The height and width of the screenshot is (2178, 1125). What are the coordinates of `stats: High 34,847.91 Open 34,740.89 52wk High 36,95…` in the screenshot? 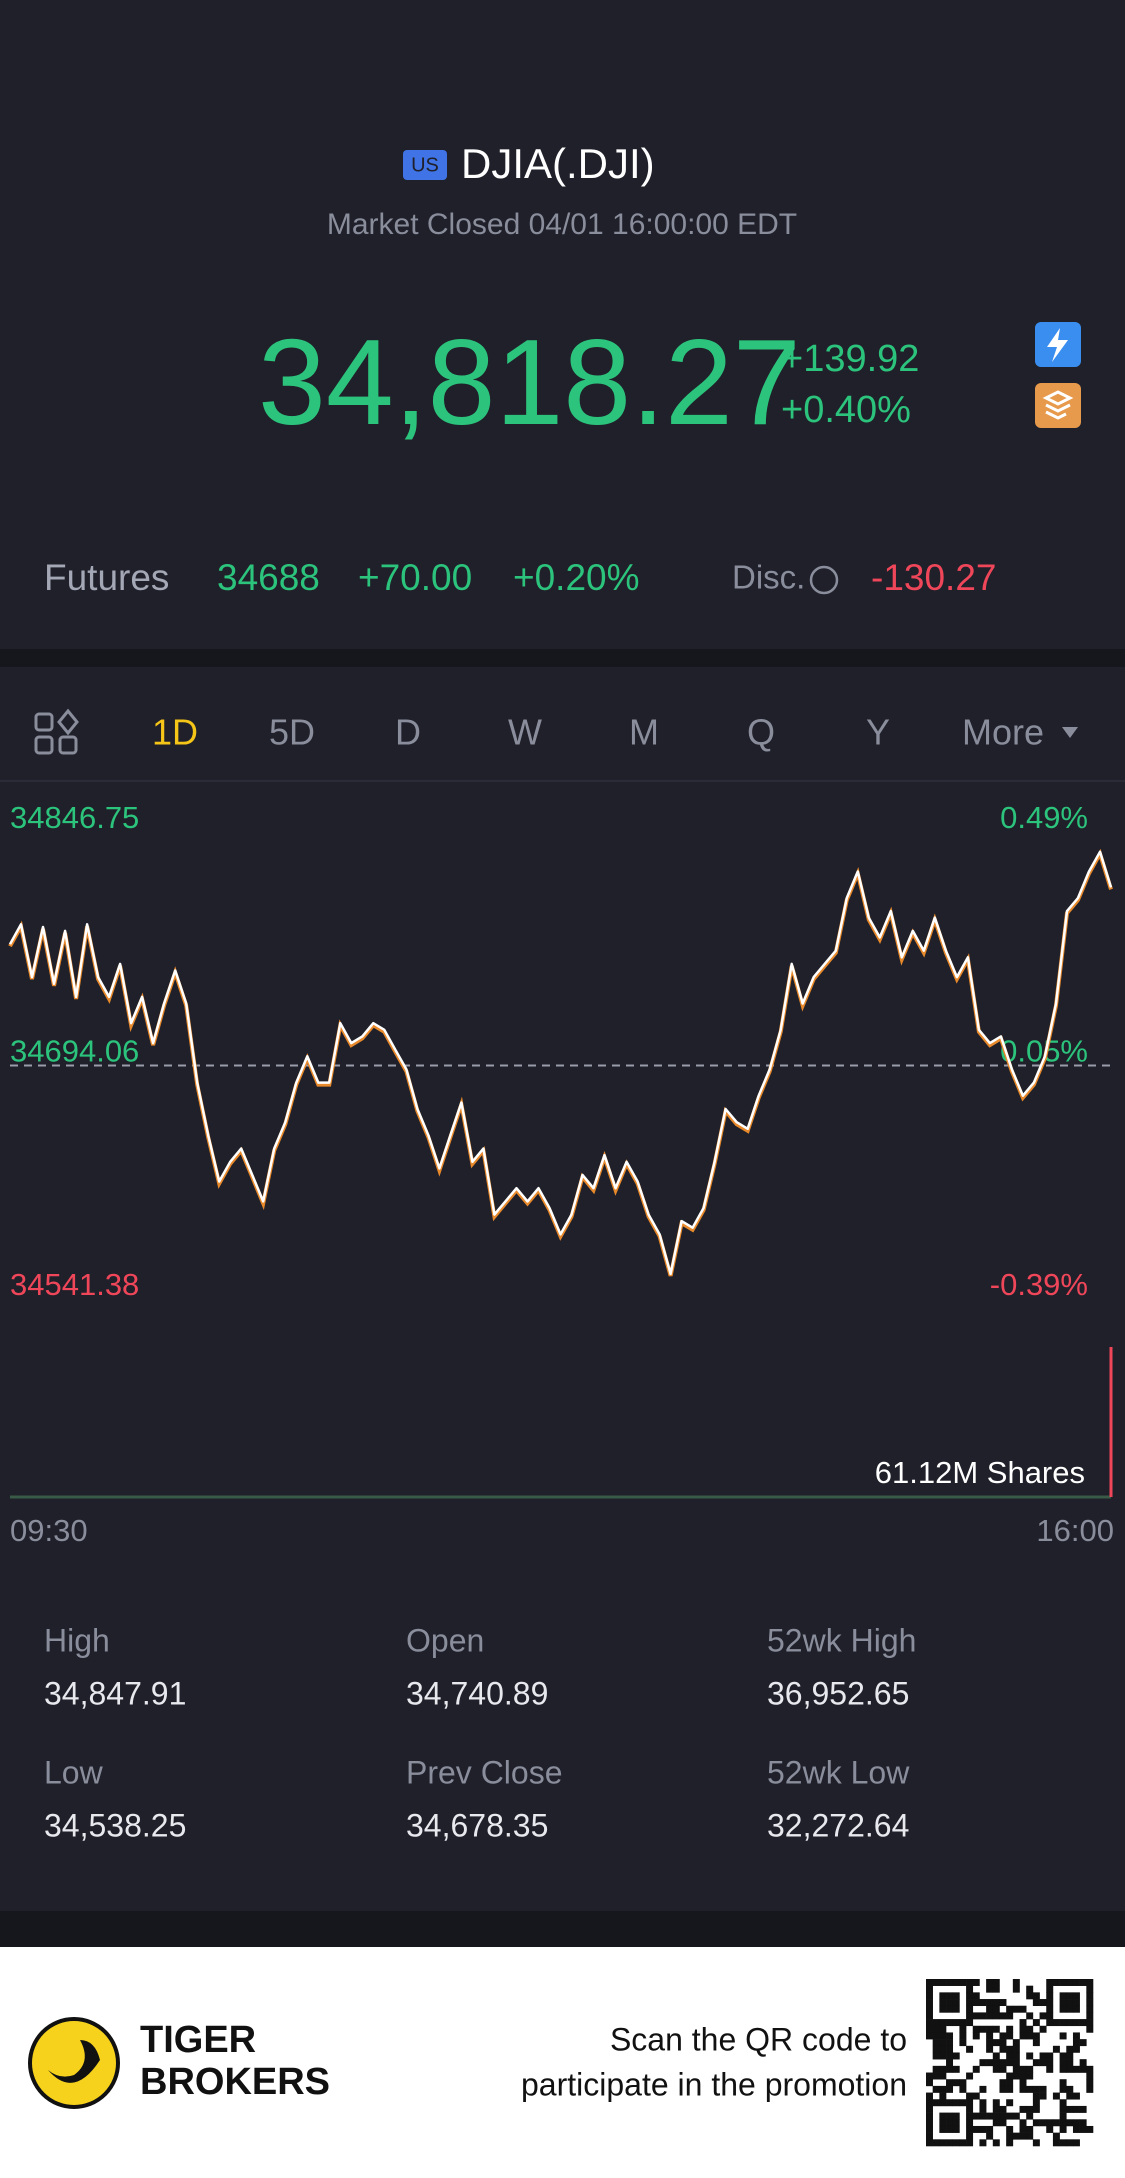 It's located at (480, 1732).